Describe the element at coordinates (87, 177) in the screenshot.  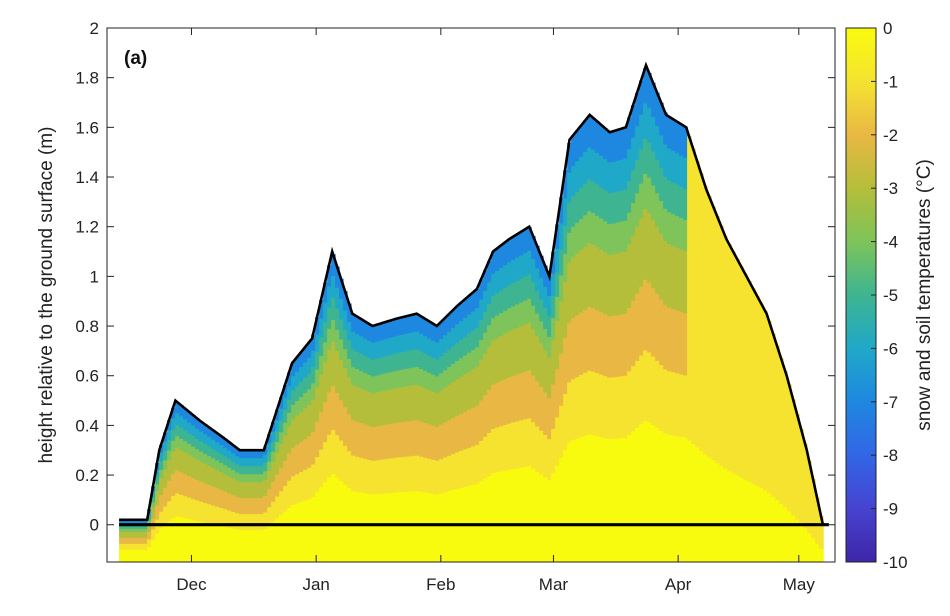
I see `y-tick-label: 1.4` at that location.